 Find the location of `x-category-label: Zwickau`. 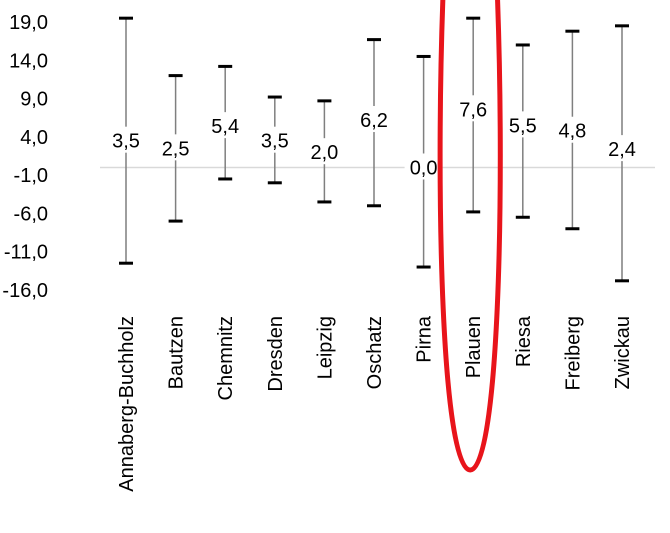

x-category-label: Zwickau is located at coordinates (623, 352).